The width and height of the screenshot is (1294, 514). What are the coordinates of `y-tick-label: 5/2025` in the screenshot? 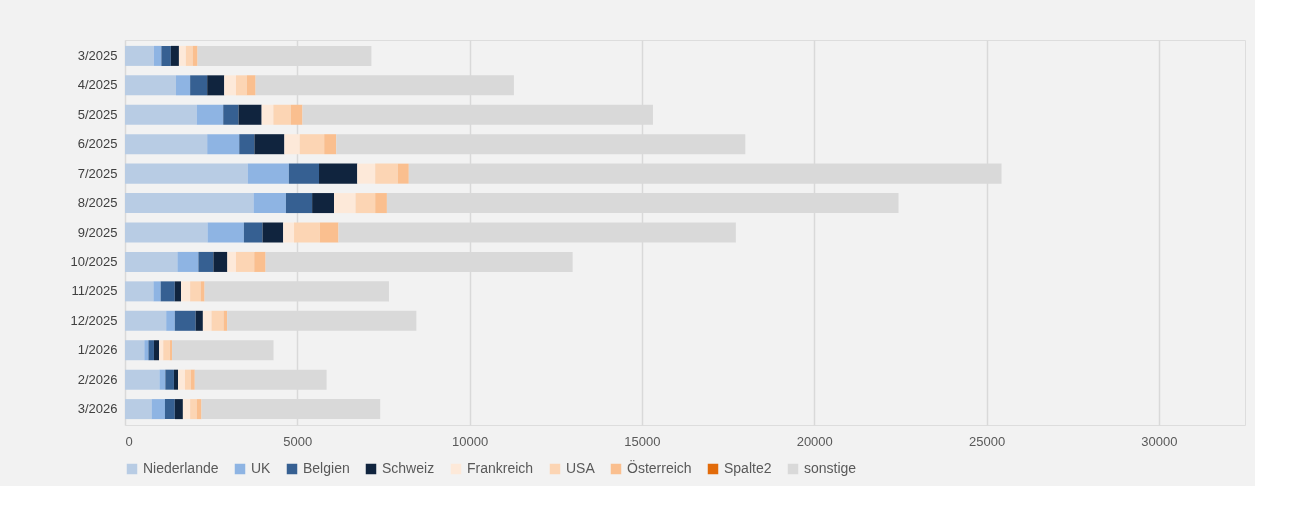 It's located at (97, 114).